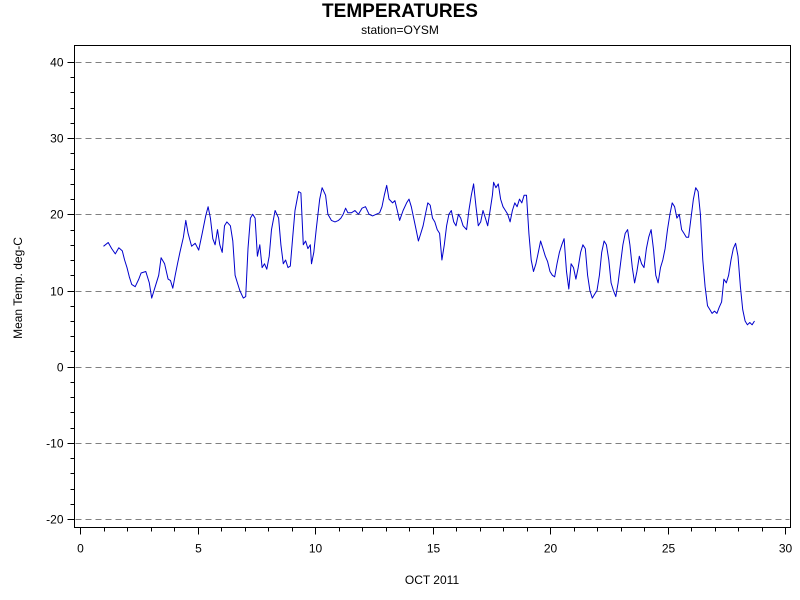 The width and height of the screenshot is (800, 600). I want to click on y-tick-label: 20, so click(57, 215).